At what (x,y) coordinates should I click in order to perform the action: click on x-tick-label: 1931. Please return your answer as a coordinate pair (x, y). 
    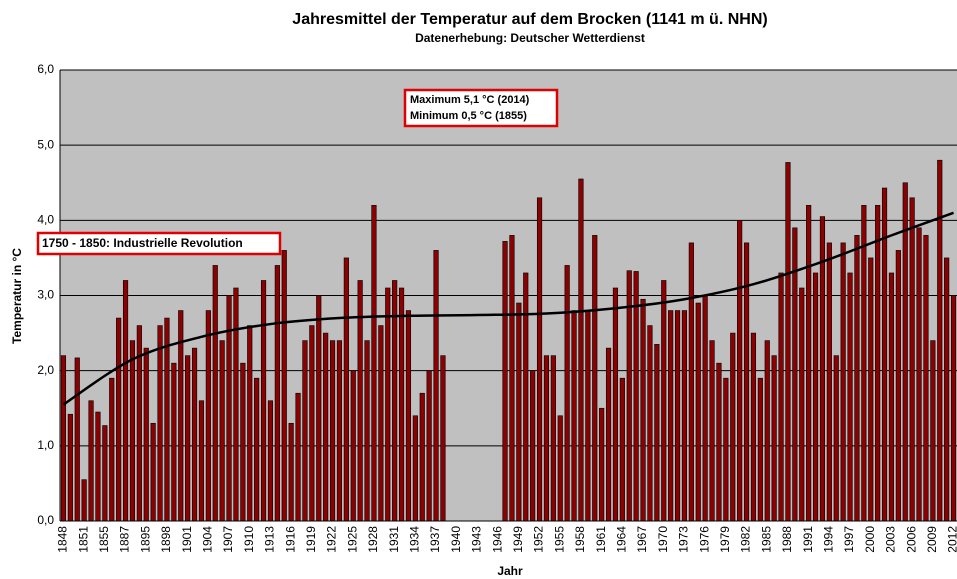
    Looking at the image, I should click on (394, 539).